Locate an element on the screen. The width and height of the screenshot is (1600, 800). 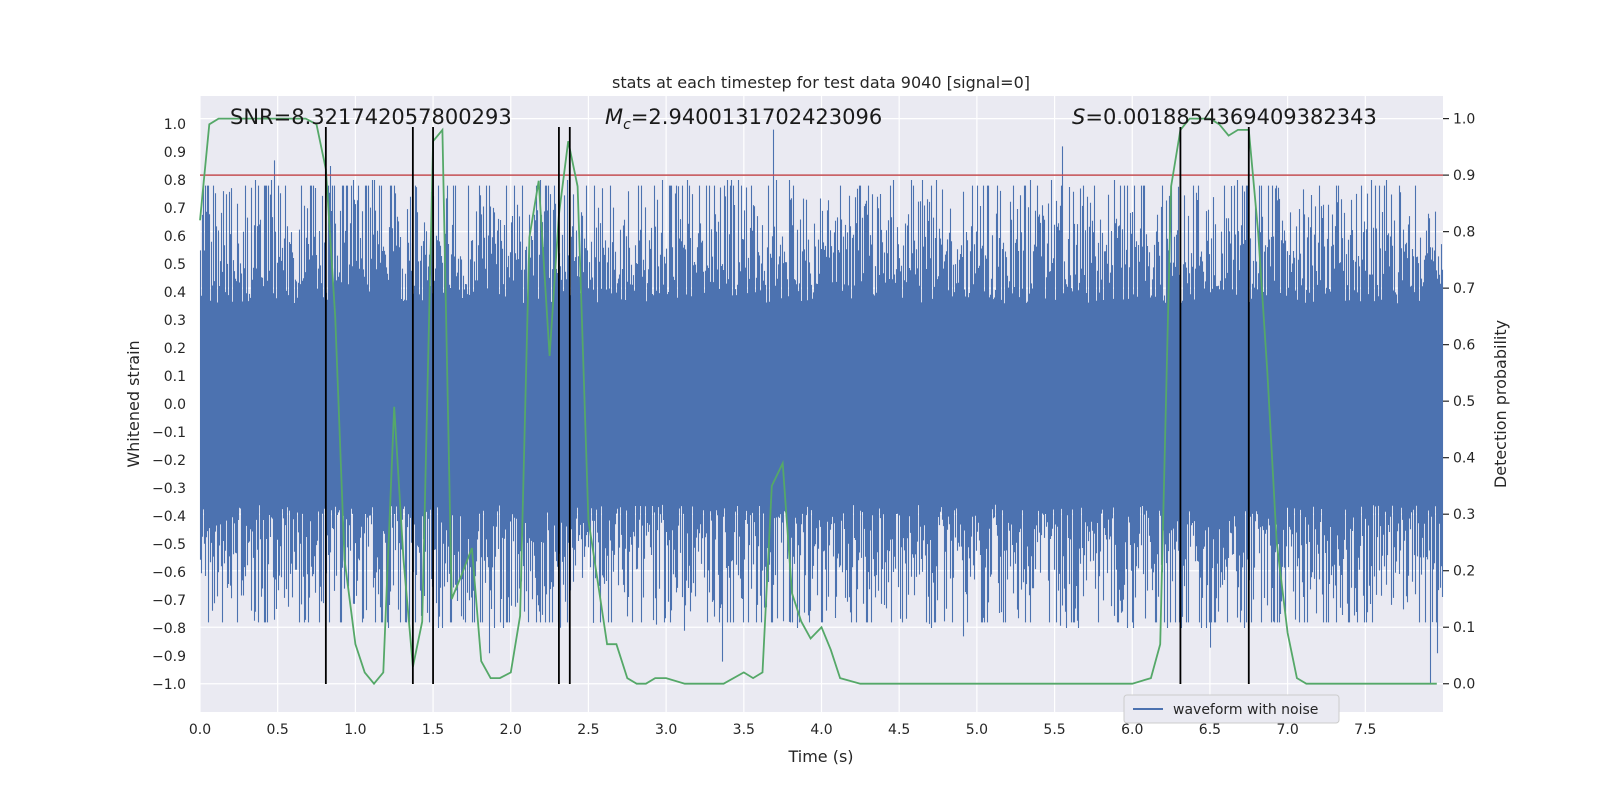
x-tick-label: 7.5 is located at coordinates (1365, 730).